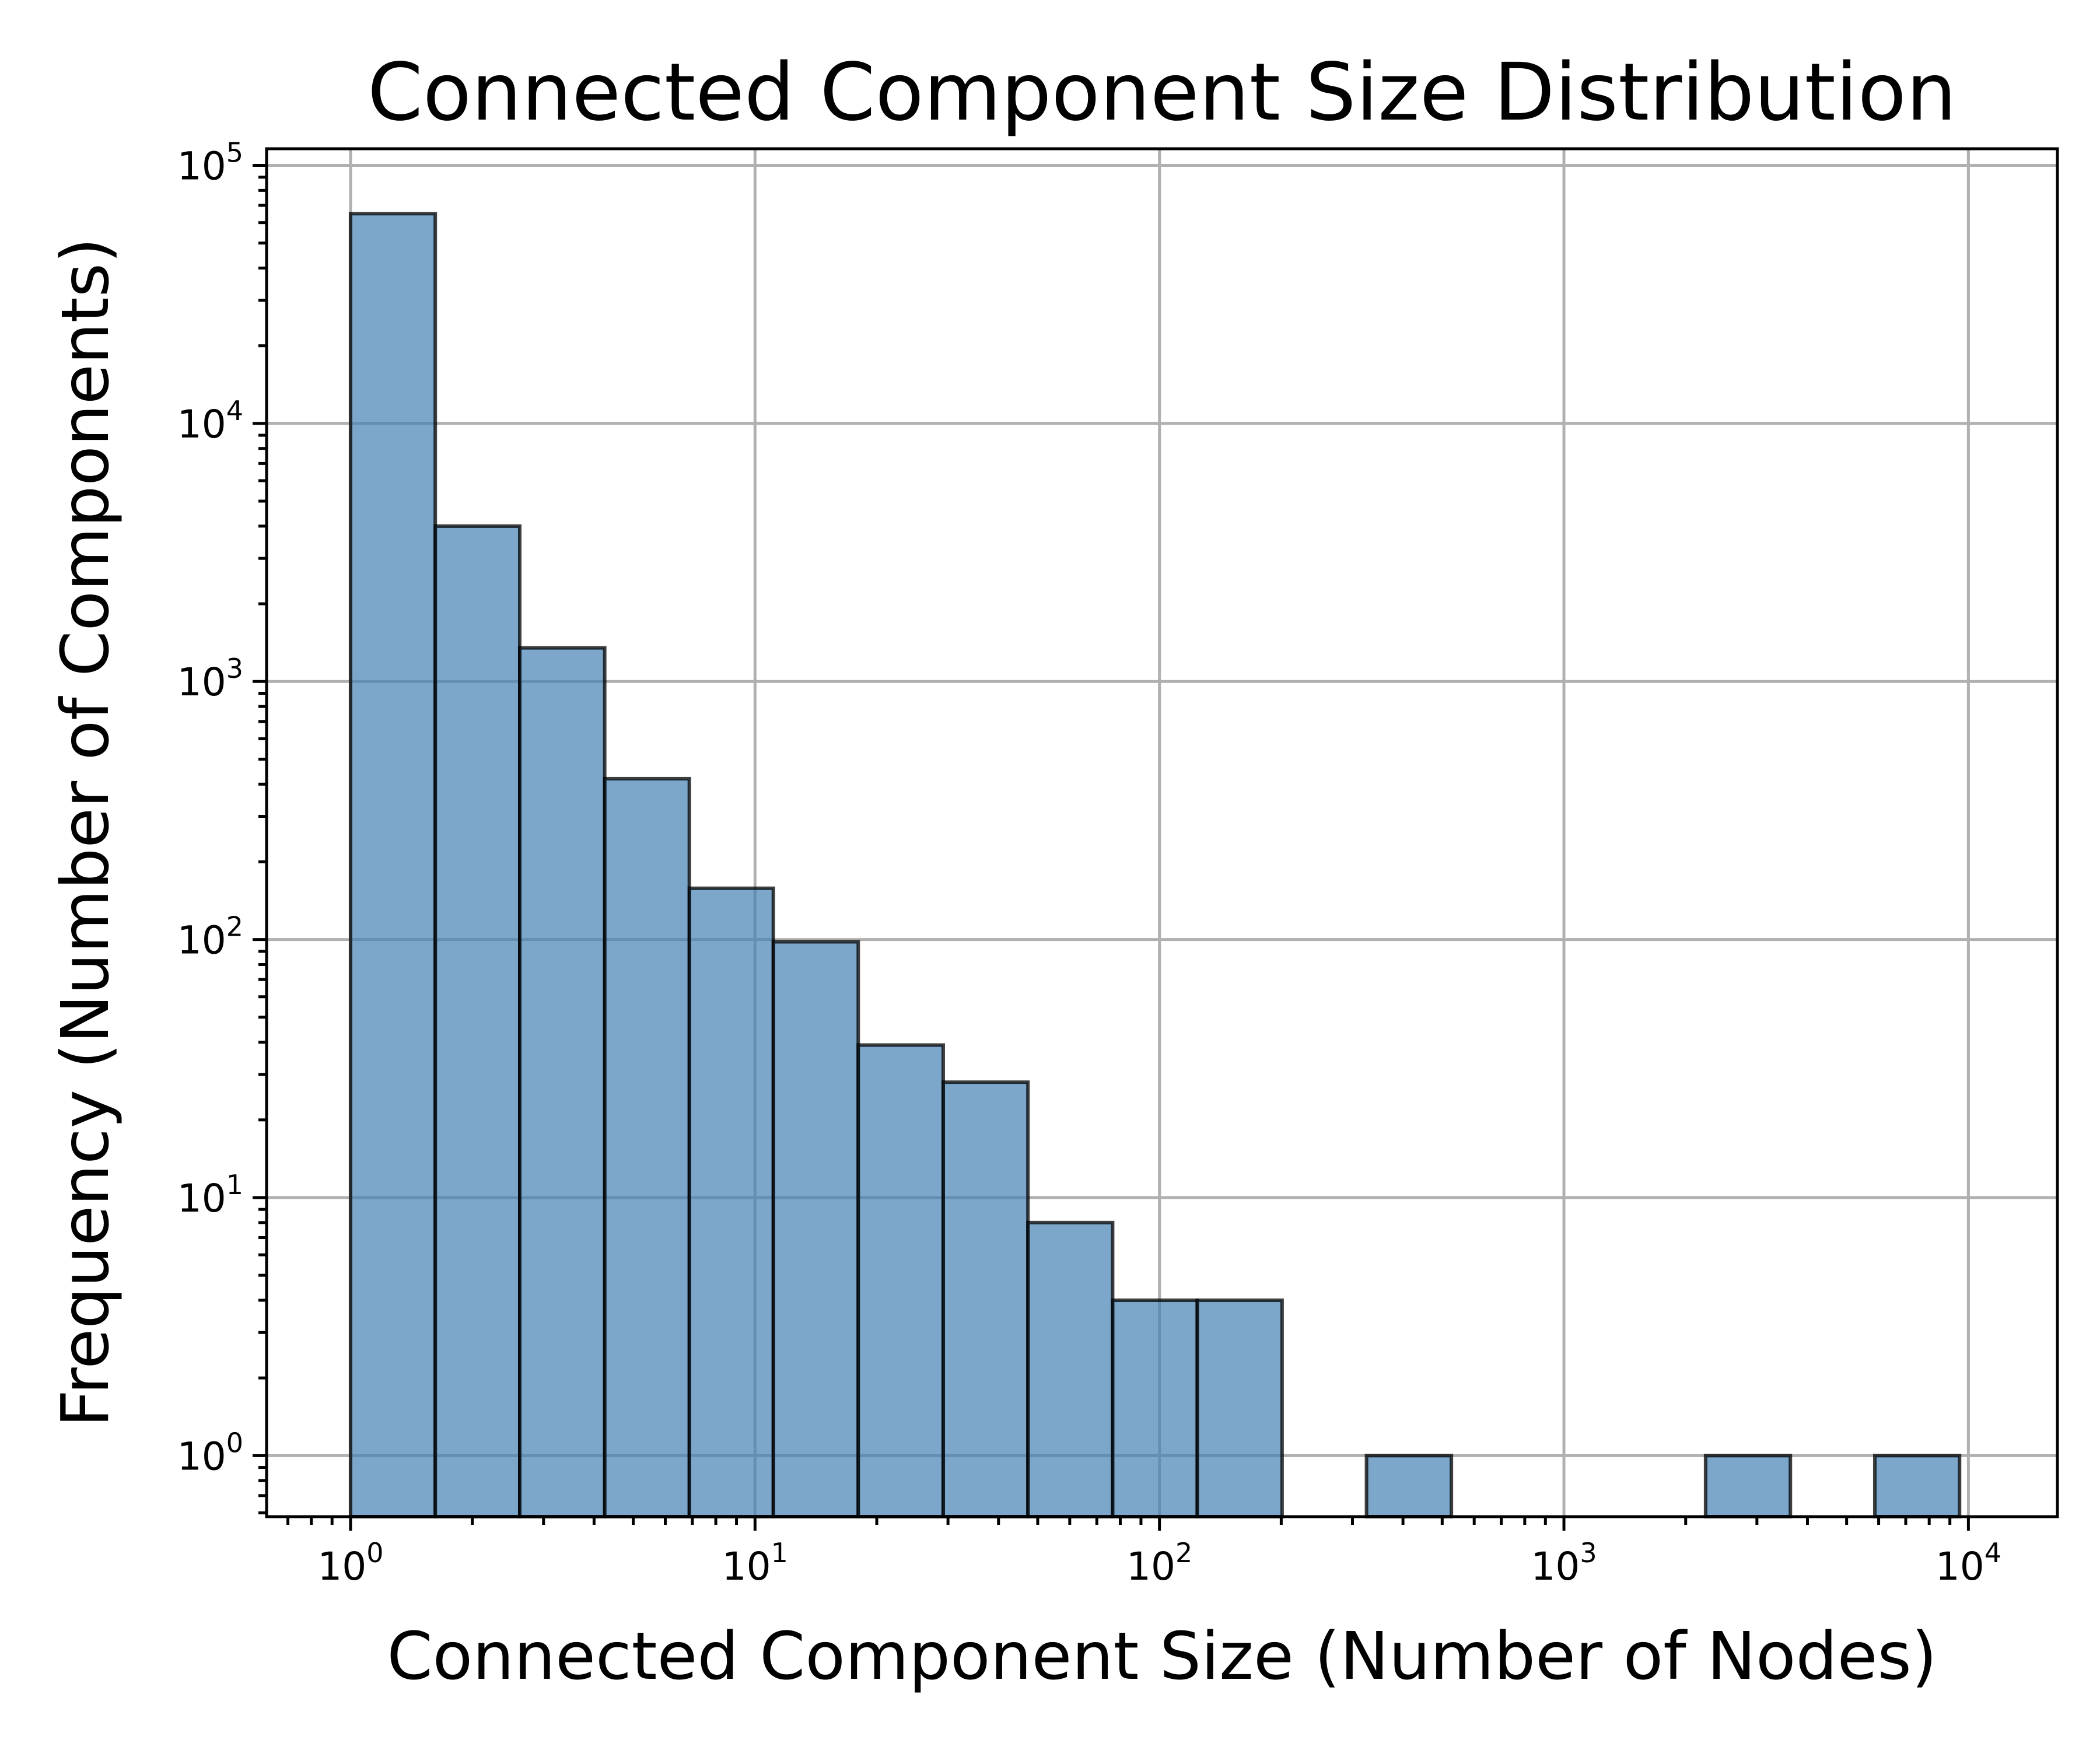  What do you see at coordinates (235, 410) in the screenshot?
I see `y-tick-label-exponent: 4` at bounding box center [235, 410].